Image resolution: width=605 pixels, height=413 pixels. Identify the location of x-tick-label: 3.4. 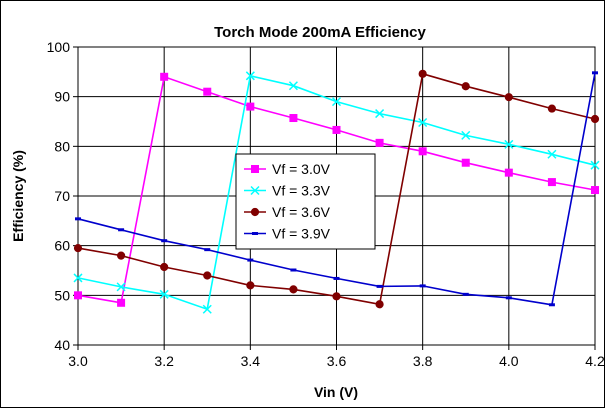
(251, 361).